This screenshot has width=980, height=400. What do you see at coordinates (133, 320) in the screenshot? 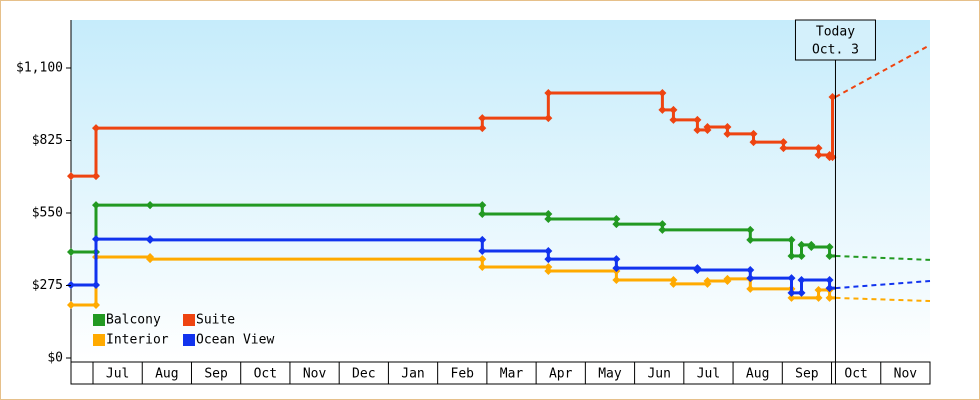
I see `legend-label: Balcony` at bounding box center [133, 320].